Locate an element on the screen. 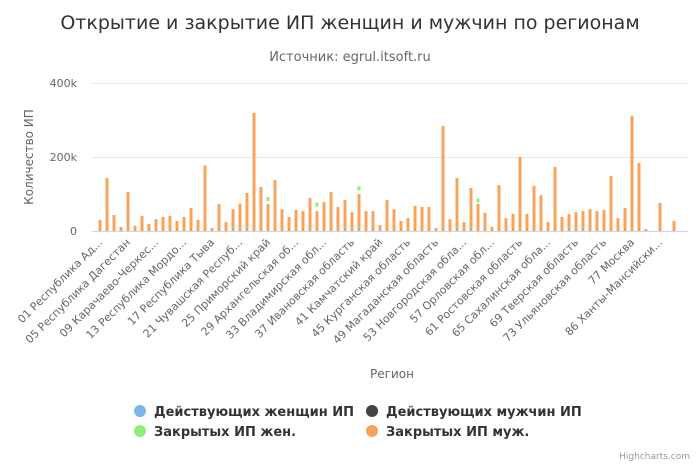  legend-item: Действующих женщин ИП is located at coordinates (254, 412).